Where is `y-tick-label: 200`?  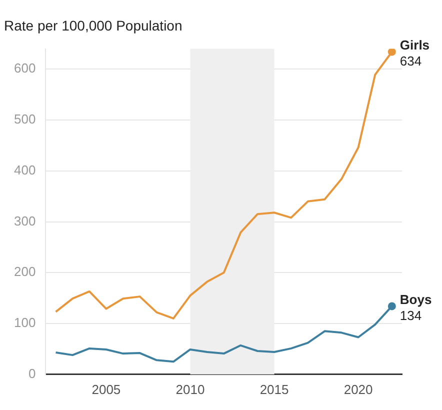 y-tick-label: 200 is located at coordinates (25, 272).